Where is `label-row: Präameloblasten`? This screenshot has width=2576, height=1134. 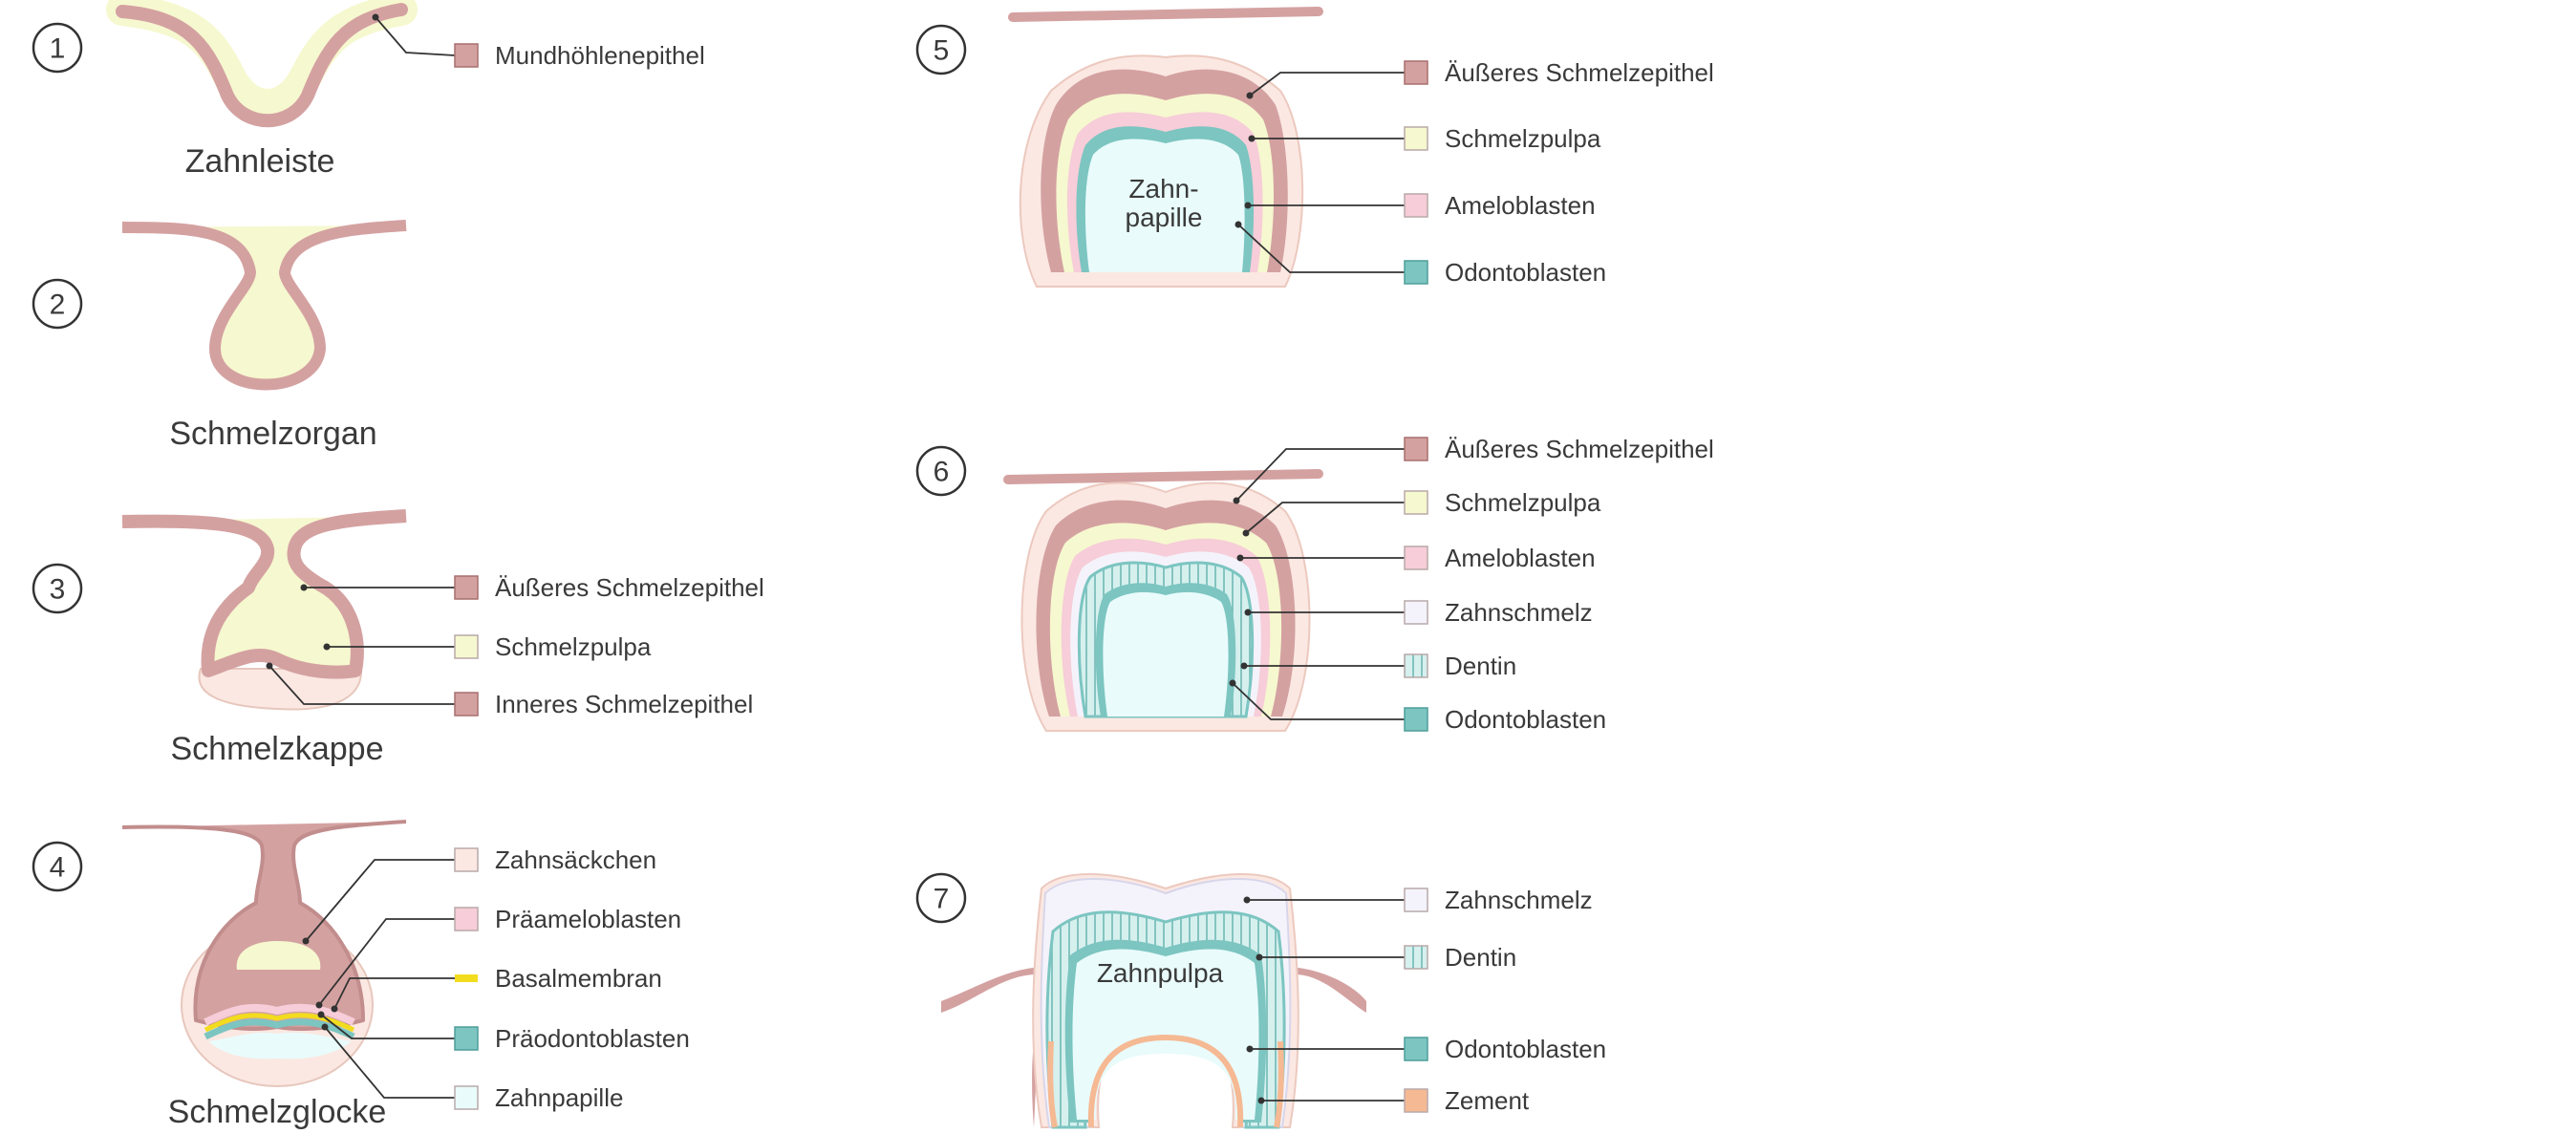 label-row: Präameloblasten is located at coordinates (498, 957).